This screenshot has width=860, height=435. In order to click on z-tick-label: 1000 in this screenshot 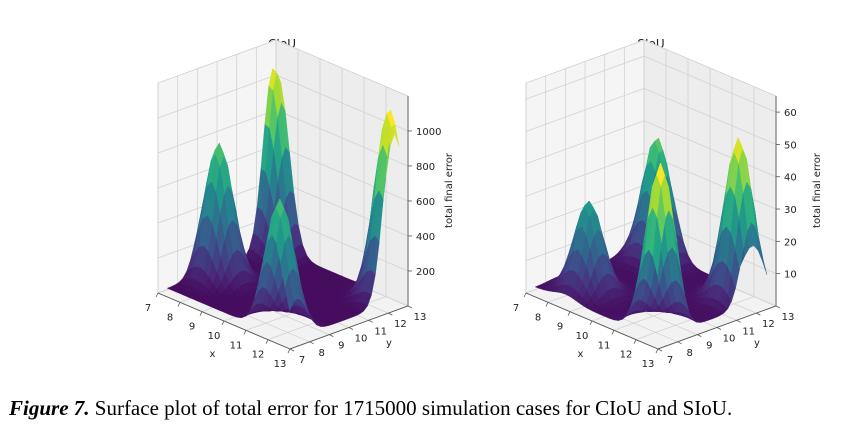, I will do `click(428, 132)`.